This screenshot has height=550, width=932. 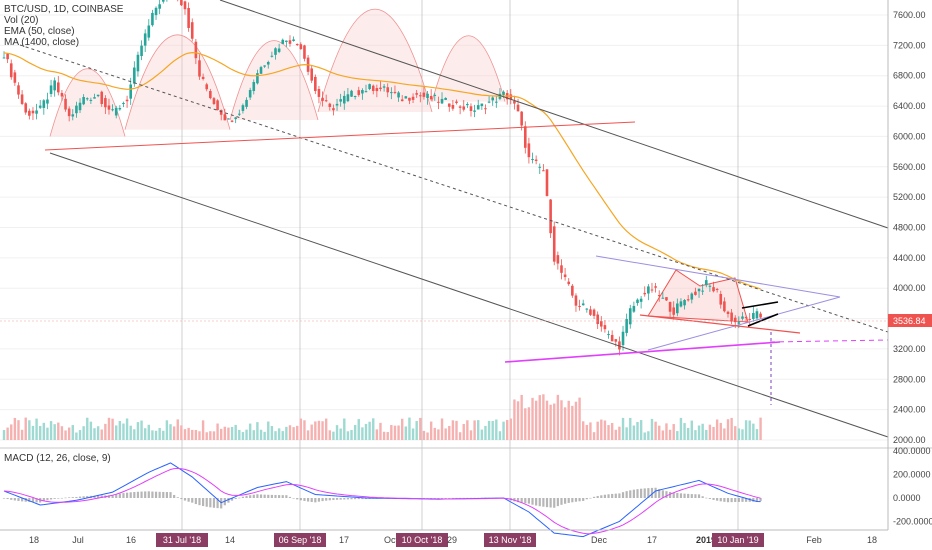 I want to click on triangle-top-line, so click(x=718, y=276).